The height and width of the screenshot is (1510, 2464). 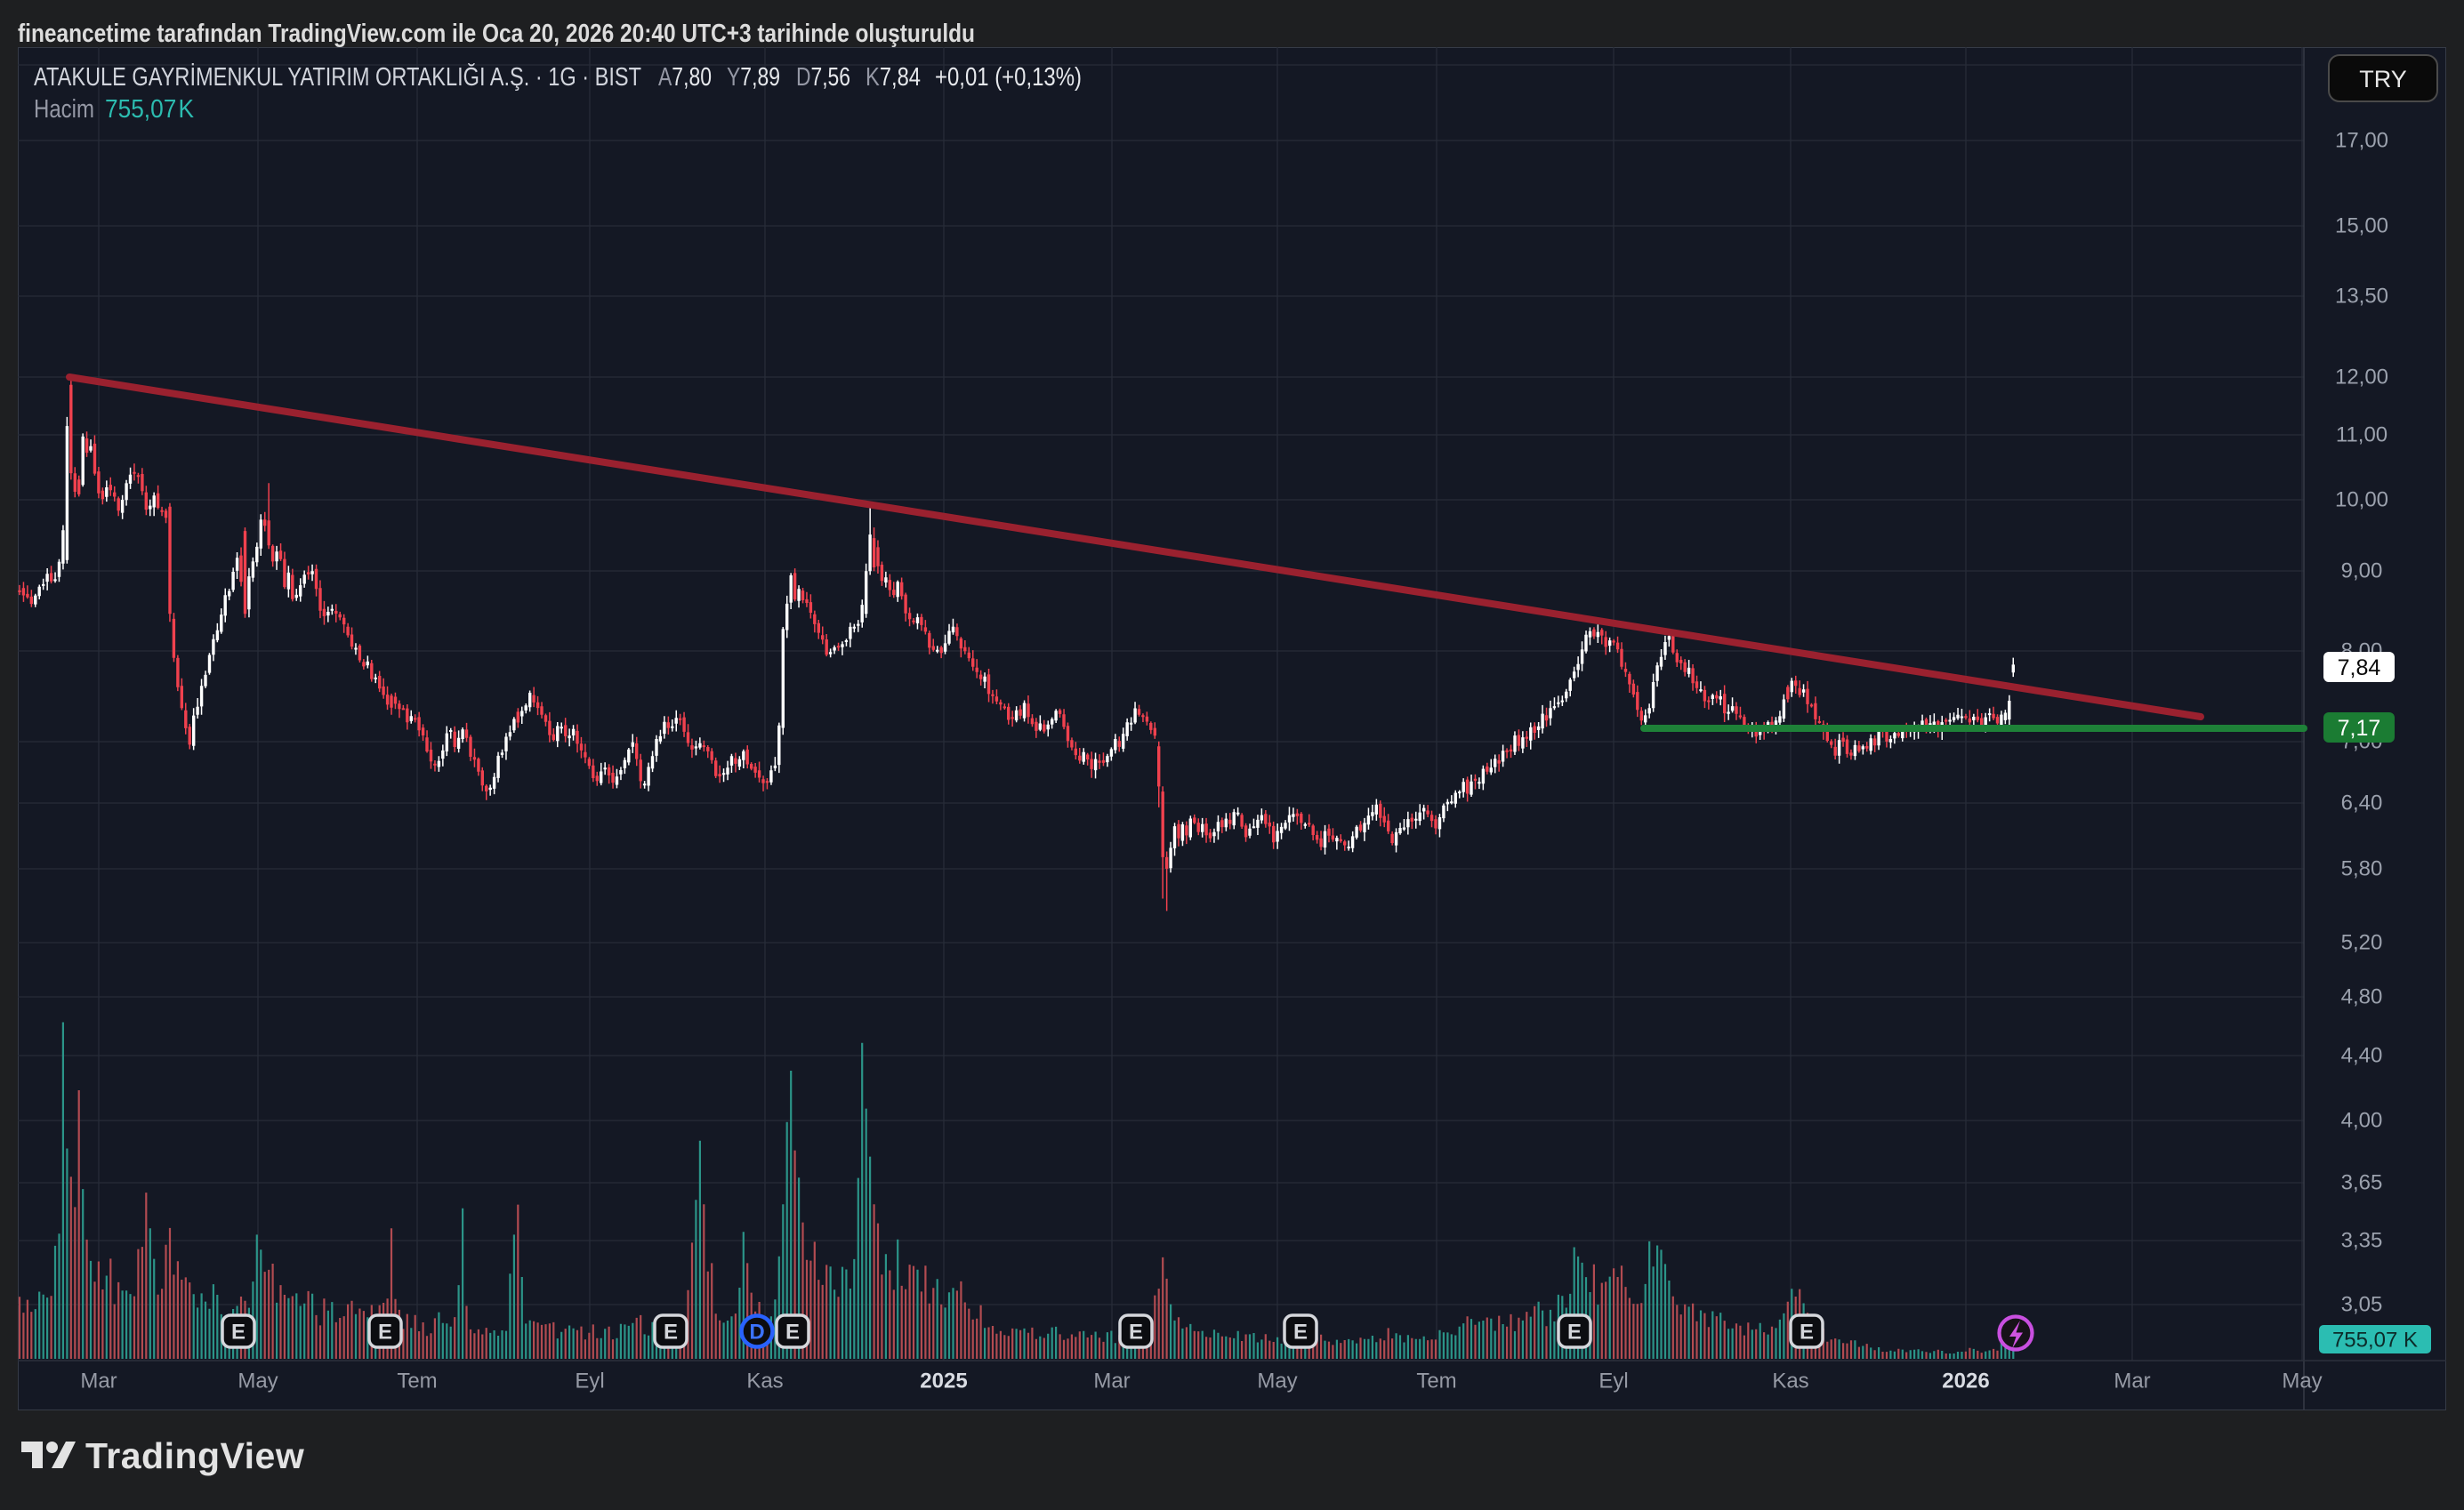 What do you see at coordinates (823, 77) in the screenshot?
I see `svg-text: D7,56` at bounding box center [823, 77].